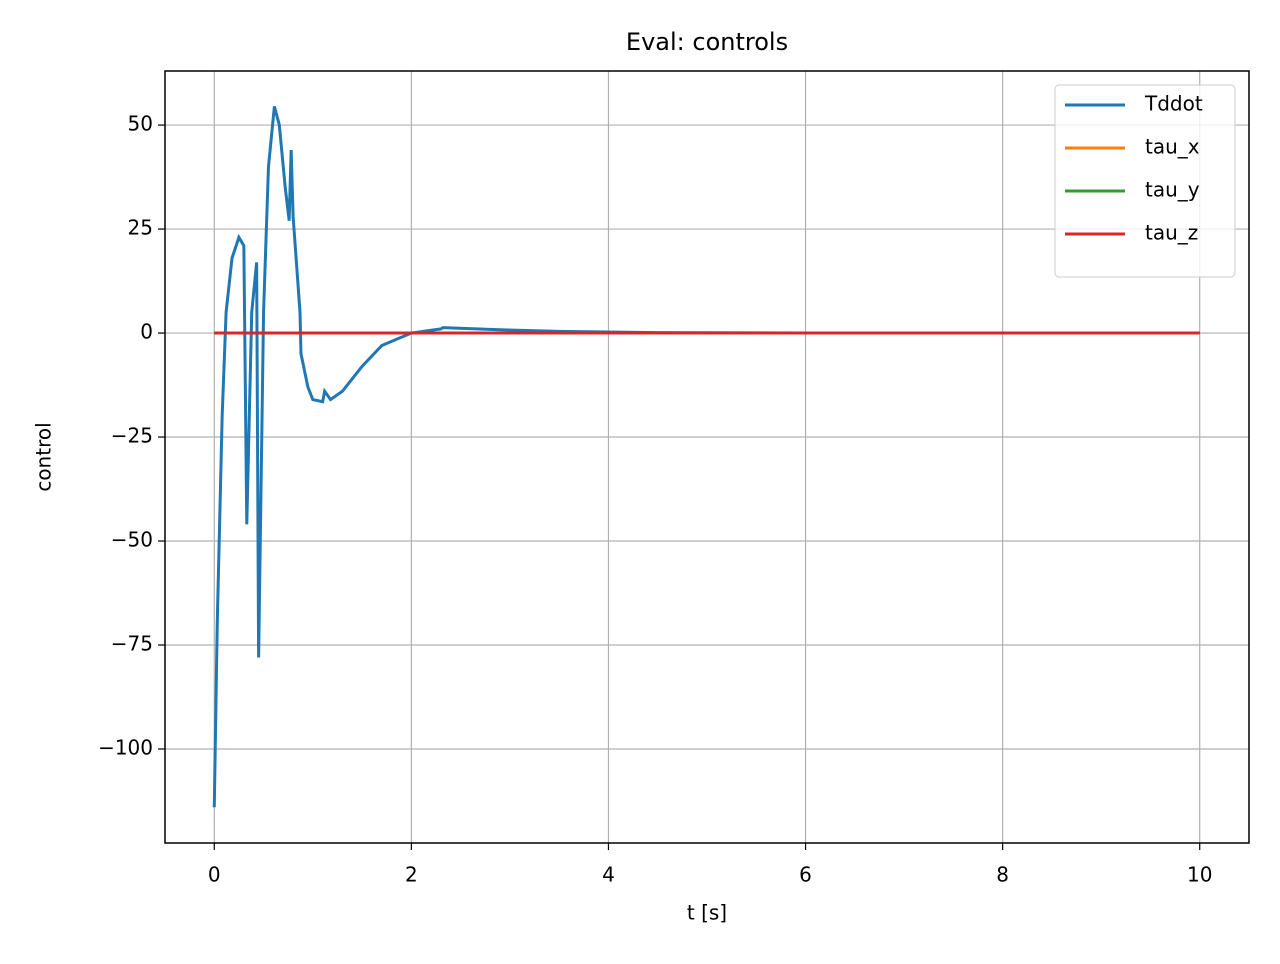  I want to click on y-tick-label: −25, so click(132, 436).